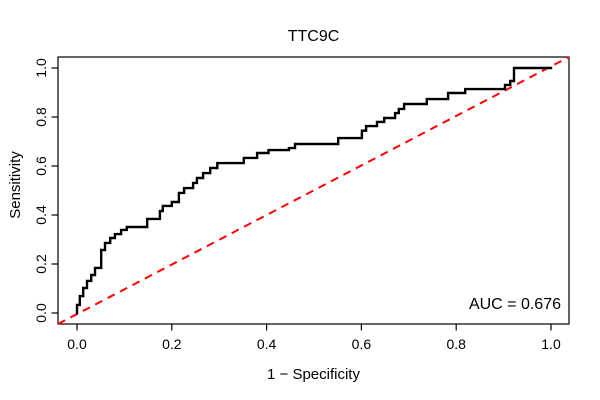  I want to click on x-tick-label: 0.4, so click(266, 344).